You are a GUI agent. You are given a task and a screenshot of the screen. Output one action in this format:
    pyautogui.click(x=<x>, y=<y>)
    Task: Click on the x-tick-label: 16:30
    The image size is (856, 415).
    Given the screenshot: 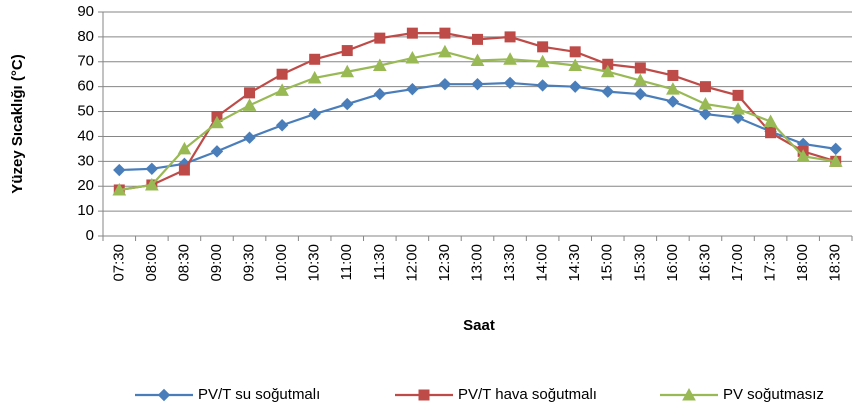 What is the action you would take?
    pyautogui.click(x=704, y=263)
    